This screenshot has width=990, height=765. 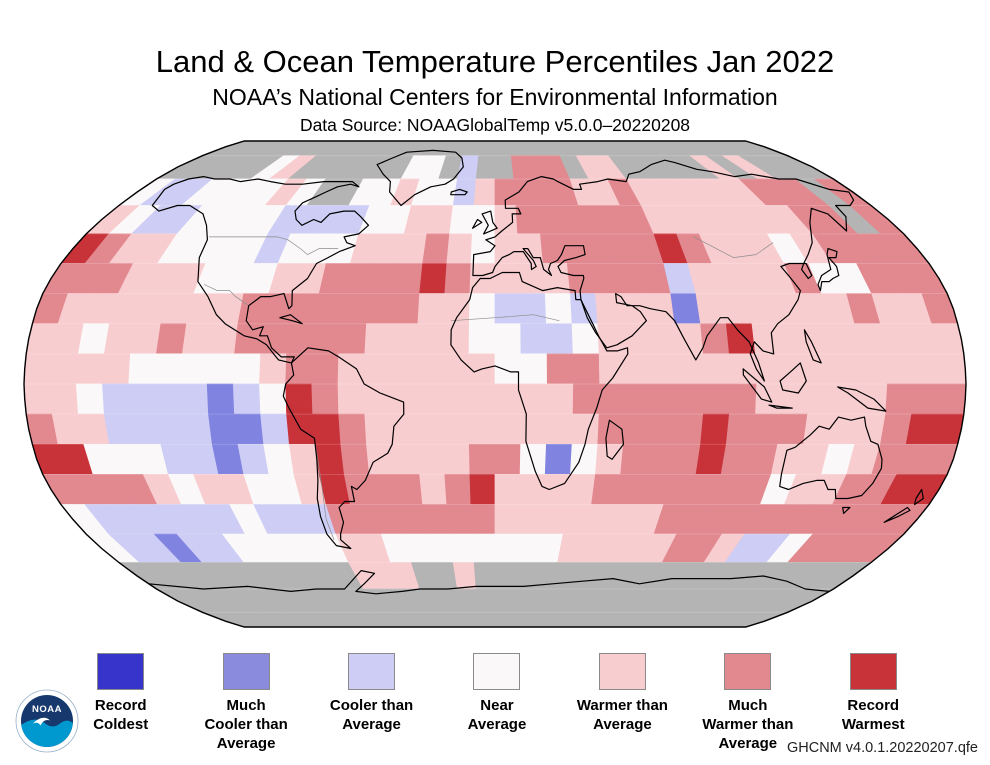 I want to click on noaa-logo-sea, so click(x=47, y=733).